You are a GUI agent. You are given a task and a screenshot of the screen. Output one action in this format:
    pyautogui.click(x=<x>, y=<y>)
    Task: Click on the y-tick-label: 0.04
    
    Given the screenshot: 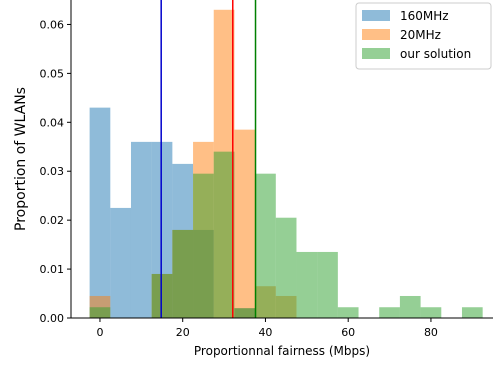 What is the action you would take?
    pyautogui.click(x=52, y=122)
    